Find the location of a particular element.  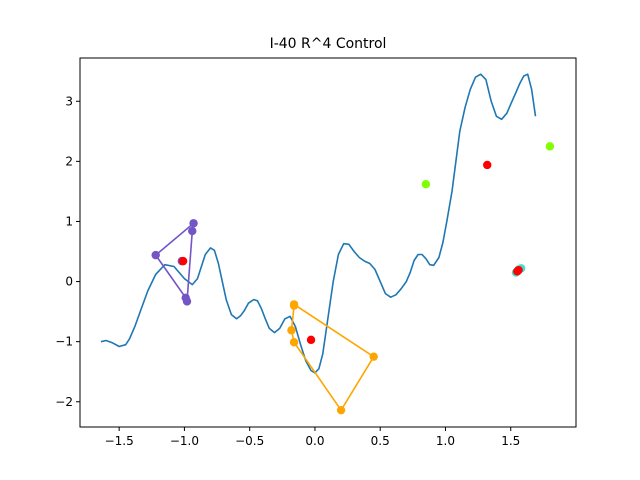

y-tick-label-3: 1 is located at coordinates (69, 221).